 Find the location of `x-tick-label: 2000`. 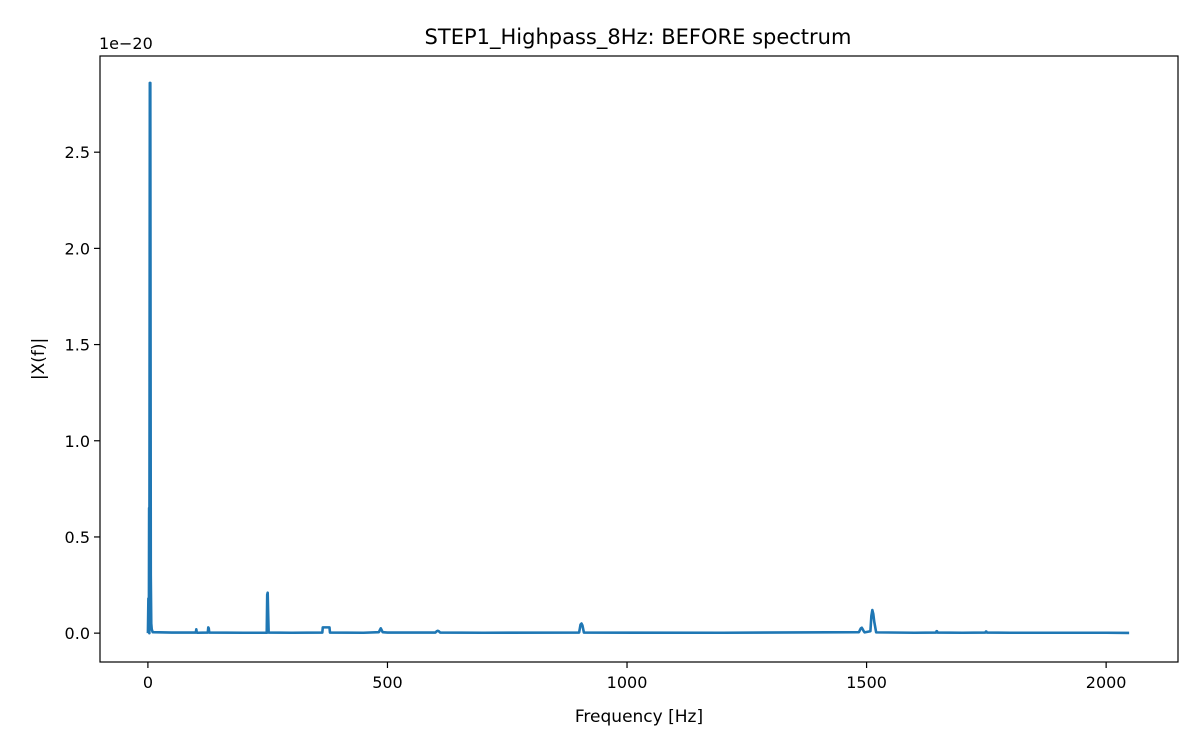

x-tick-label: 2000 is located at coordinates (1106, 682).